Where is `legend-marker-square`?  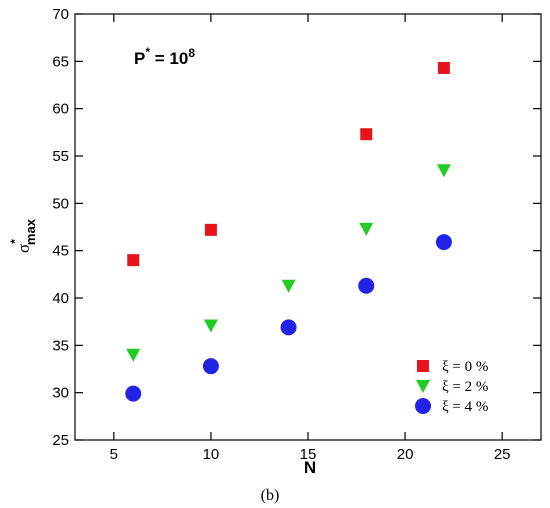
legend-marker-square is located at coordinates (423, 366).